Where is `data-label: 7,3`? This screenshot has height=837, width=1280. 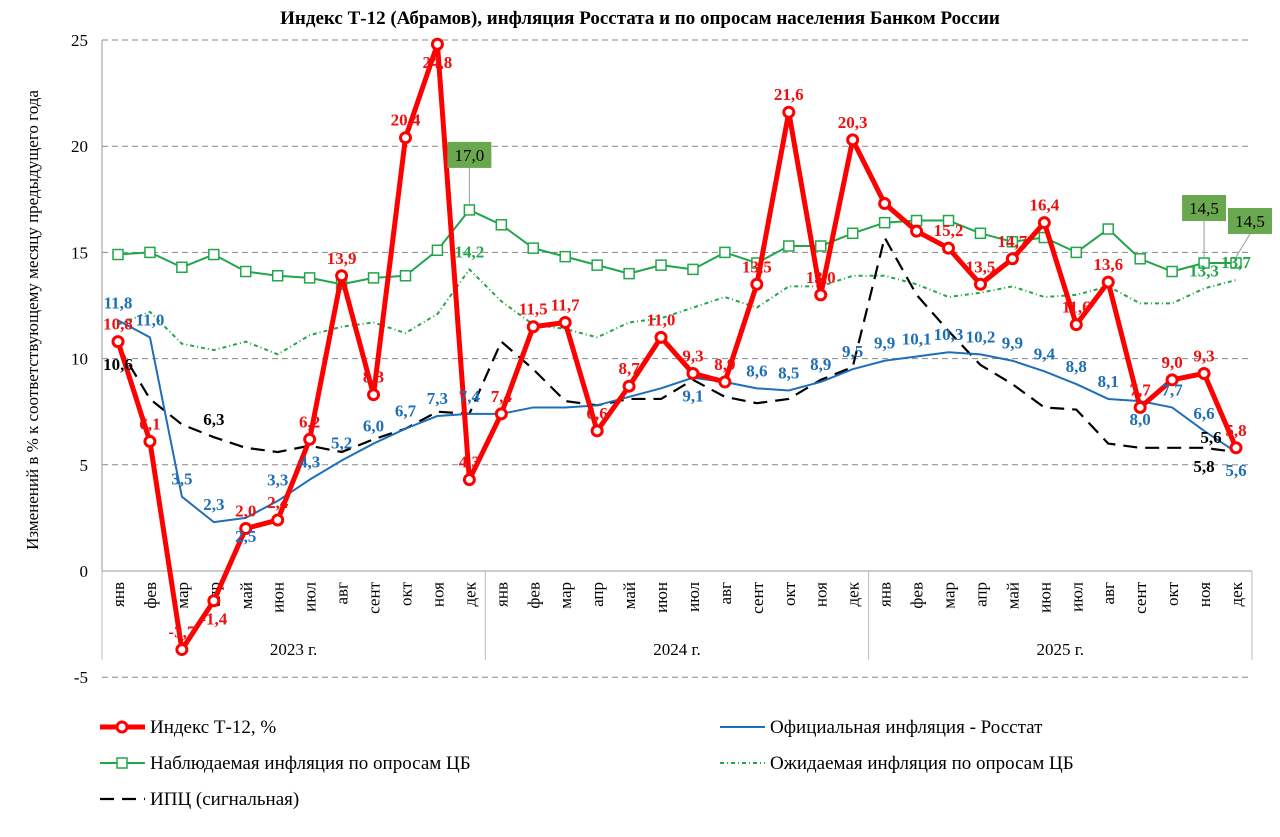
data-label: 7,3 is located at coordinates (437, 398).